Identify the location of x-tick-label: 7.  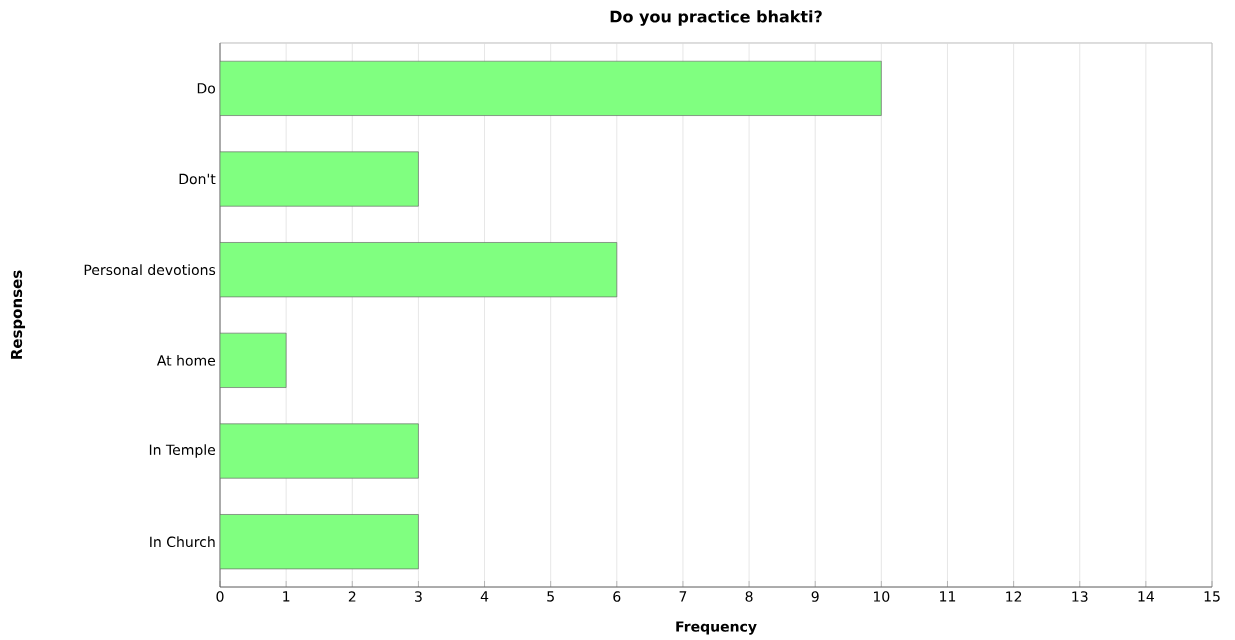
(683, 596).